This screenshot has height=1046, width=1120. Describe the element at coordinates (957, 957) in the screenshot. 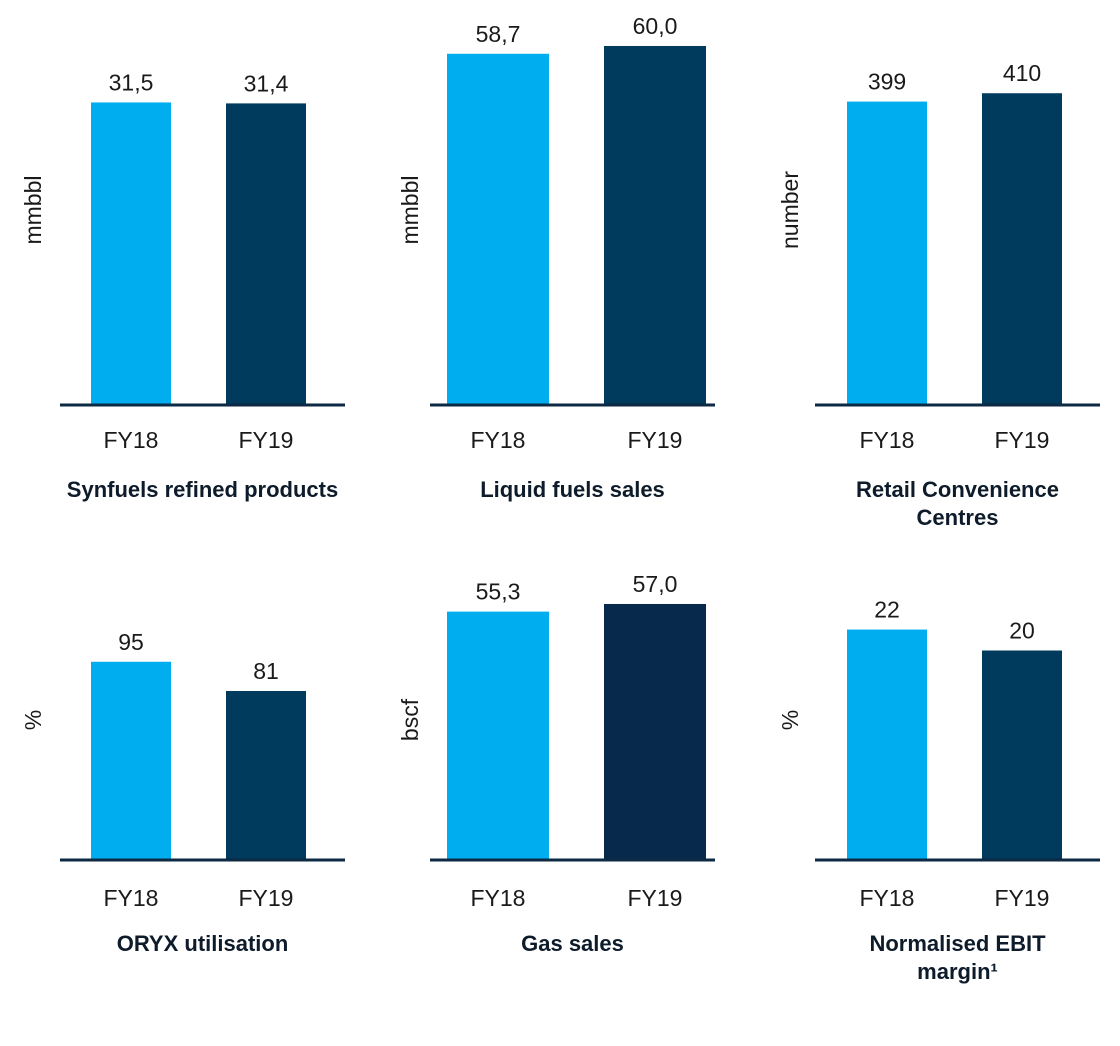

I see `chart-title: Normalised EBIT margin¹` at that location.